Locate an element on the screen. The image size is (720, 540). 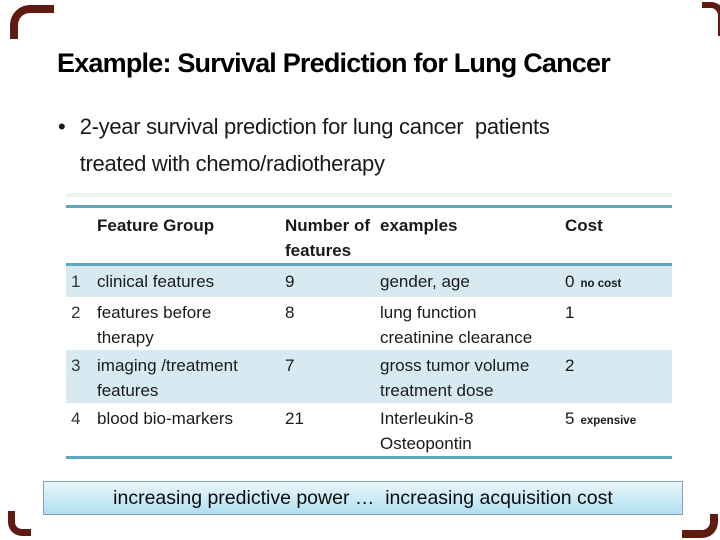
row-number: 2 is located at coordinates (76, 312).